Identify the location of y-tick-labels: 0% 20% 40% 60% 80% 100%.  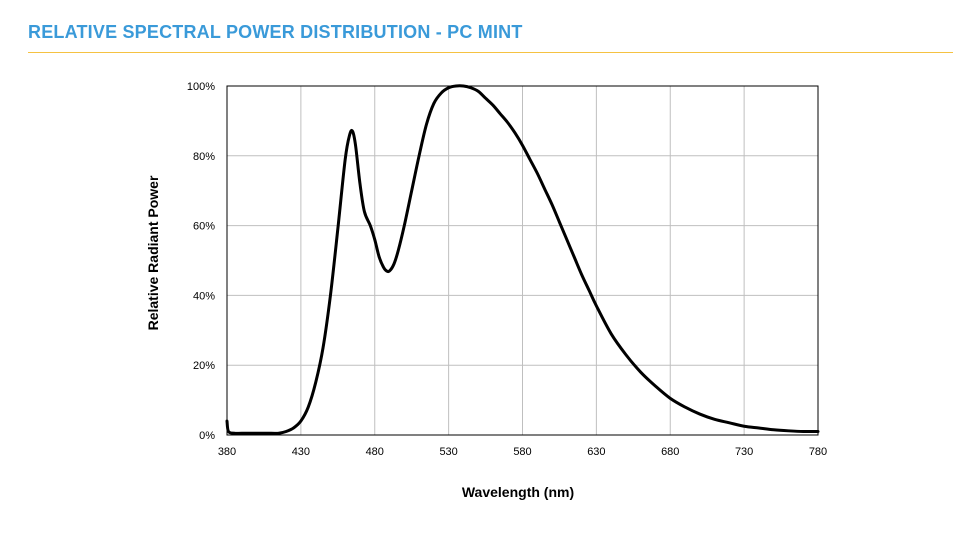
(201, 261).